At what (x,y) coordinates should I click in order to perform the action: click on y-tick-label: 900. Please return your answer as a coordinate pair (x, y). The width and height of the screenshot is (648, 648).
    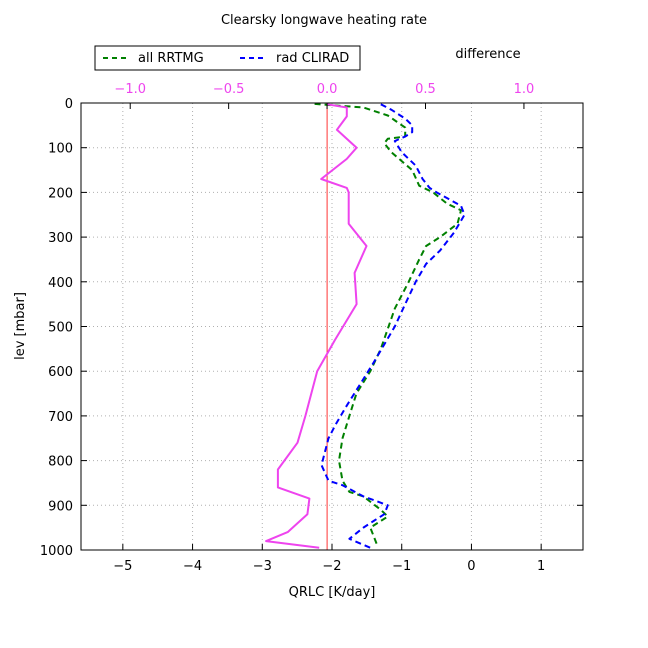
    Looking at the image, I should click on (60, 506).